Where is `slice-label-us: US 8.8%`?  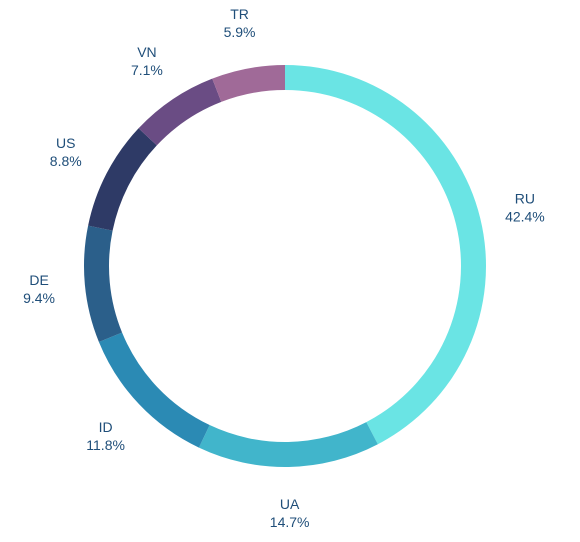
slice-label-us: US 8.8% is located at coordinates (66, 152).